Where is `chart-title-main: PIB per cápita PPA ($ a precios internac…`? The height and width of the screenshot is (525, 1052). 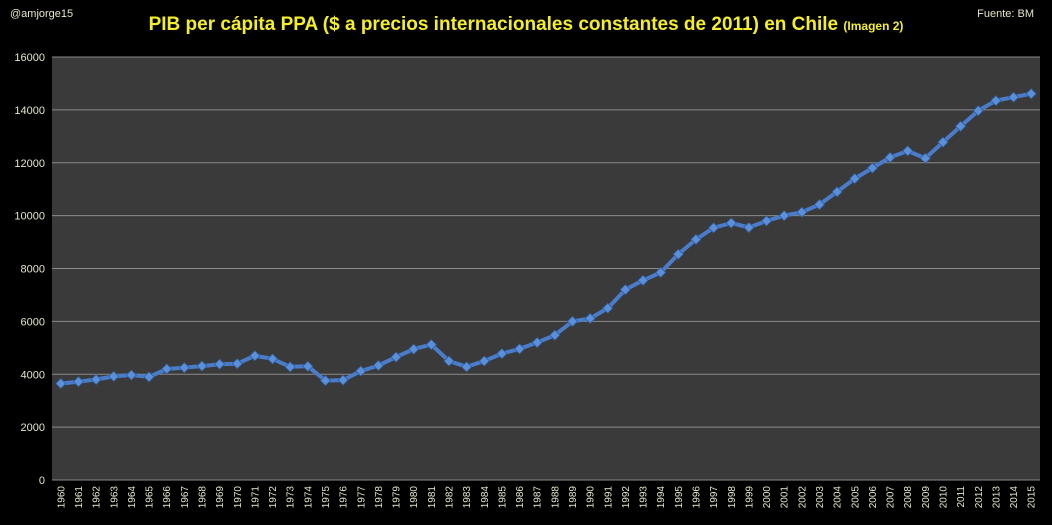 chart-title-main: PIB per cápita PPA ($ a precios internac… is located at coordinates (493, 24).